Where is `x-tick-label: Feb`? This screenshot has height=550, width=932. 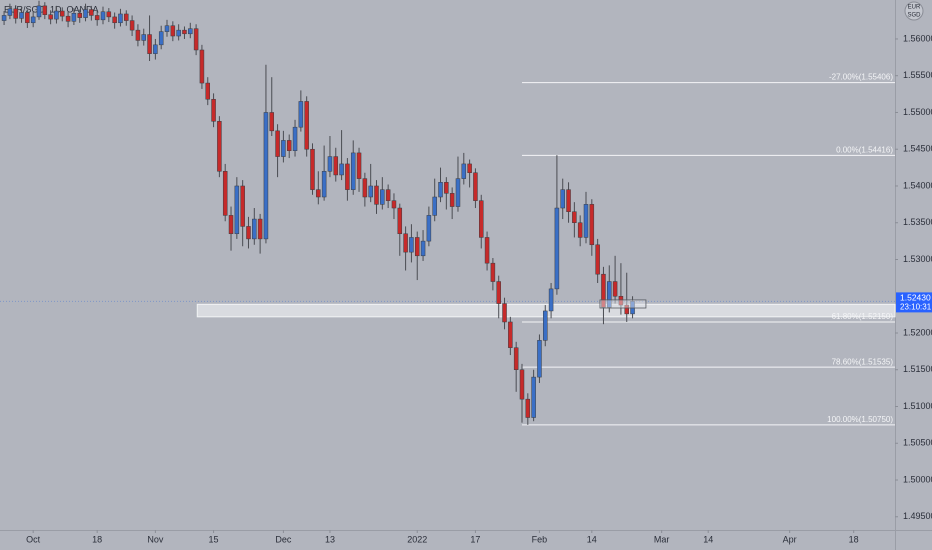
x-tick-label: Feb is located at coordinates (540, 539).